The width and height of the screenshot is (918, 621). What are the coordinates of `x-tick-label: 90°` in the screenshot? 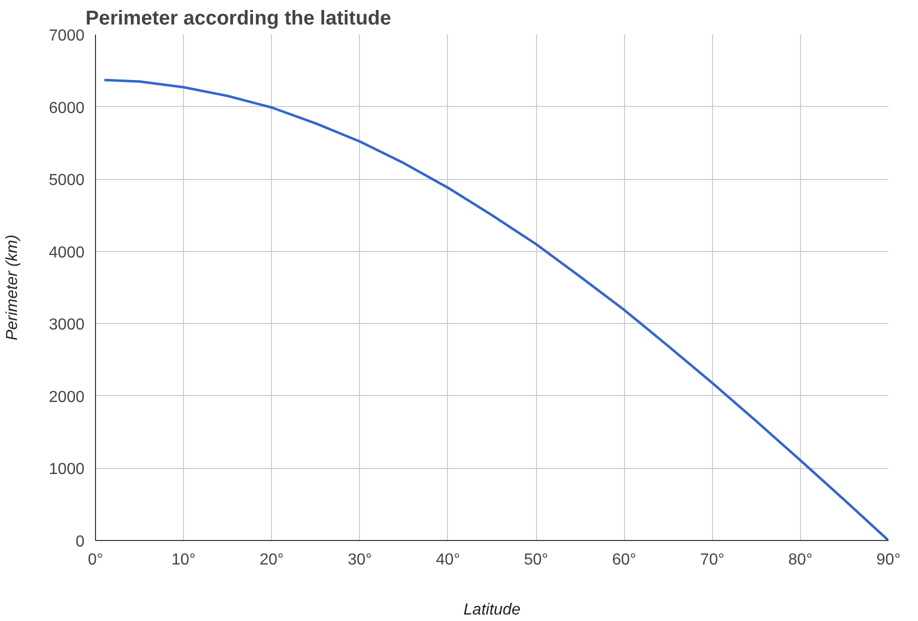 It's located at (888, 560).